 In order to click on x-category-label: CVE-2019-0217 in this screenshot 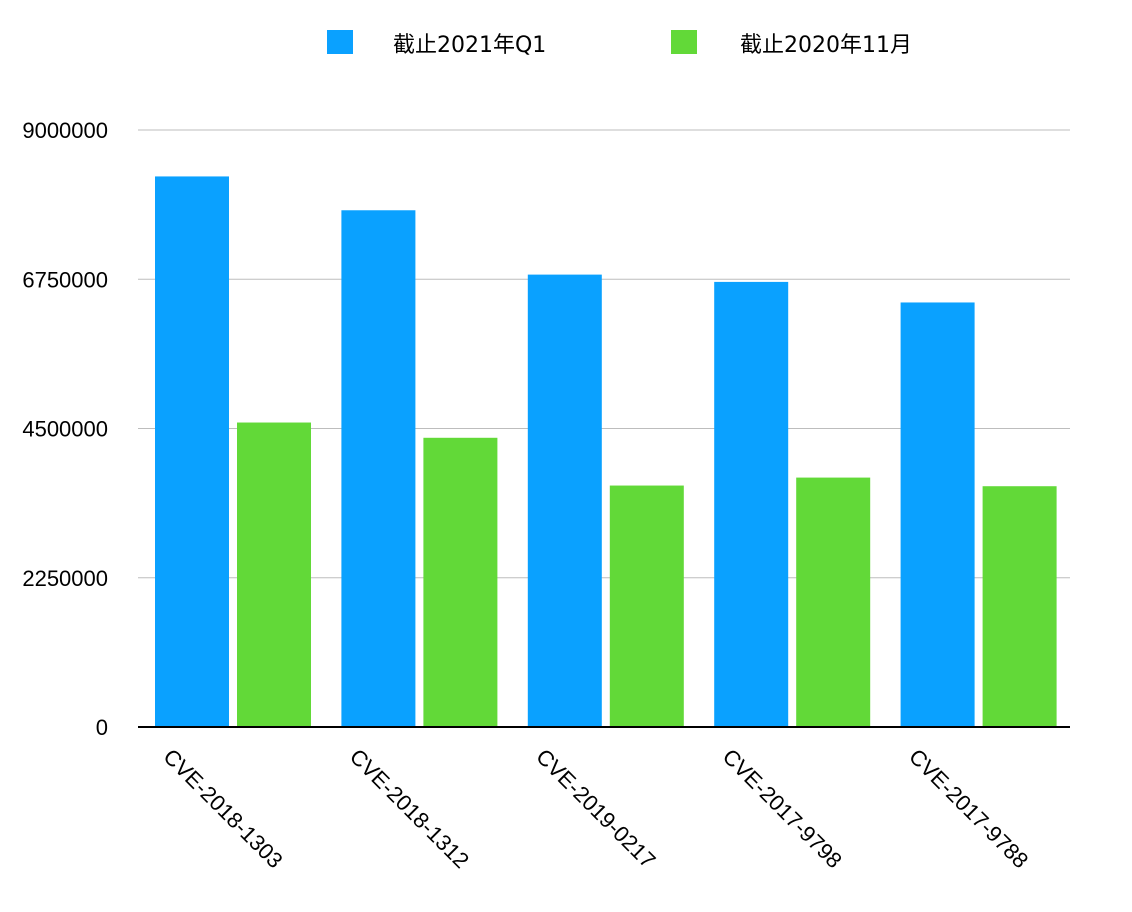, I will do `click(595, 808)`.